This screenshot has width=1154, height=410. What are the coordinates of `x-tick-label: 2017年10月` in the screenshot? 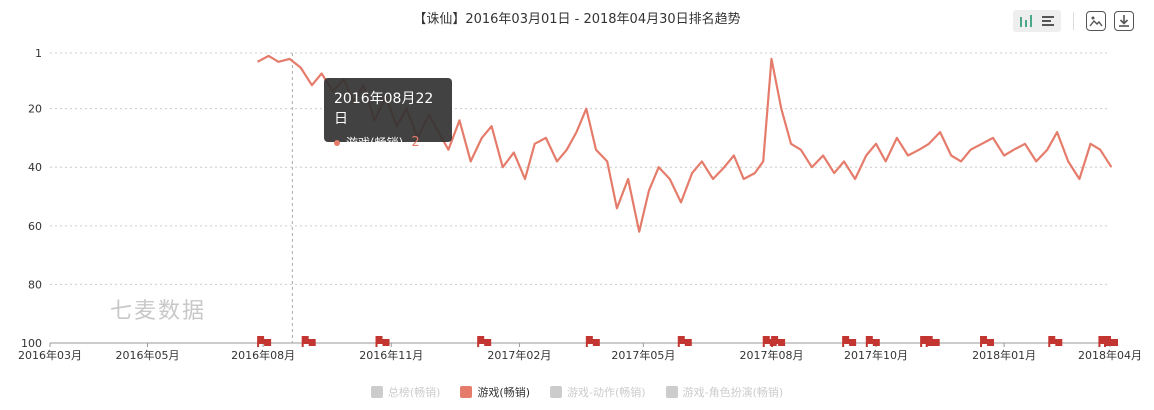 It's located at (876, 355).